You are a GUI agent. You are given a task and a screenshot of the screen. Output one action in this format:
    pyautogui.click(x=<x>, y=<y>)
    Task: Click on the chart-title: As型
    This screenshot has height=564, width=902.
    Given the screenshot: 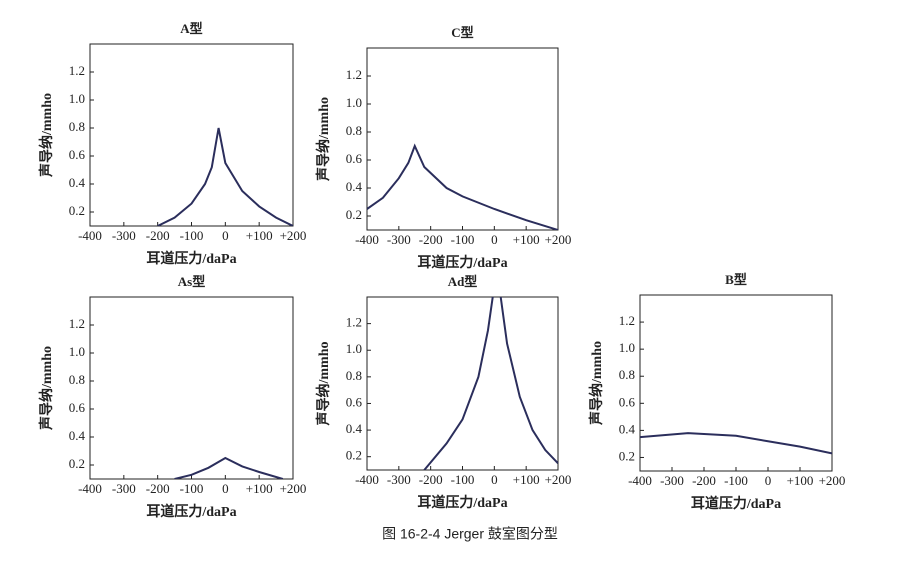 What is the action you would take?
    pyautogui.click(x=191, y=281)
    